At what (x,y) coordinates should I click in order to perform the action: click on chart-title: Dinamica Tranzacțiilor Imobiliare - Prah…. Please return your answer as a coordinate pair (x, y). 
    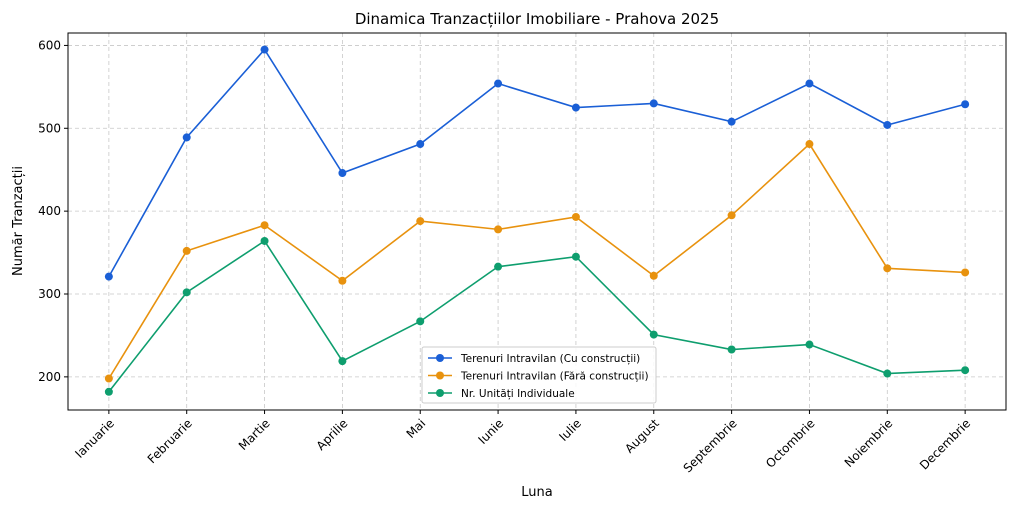
    Looking at the image, I should click on (537, 19).